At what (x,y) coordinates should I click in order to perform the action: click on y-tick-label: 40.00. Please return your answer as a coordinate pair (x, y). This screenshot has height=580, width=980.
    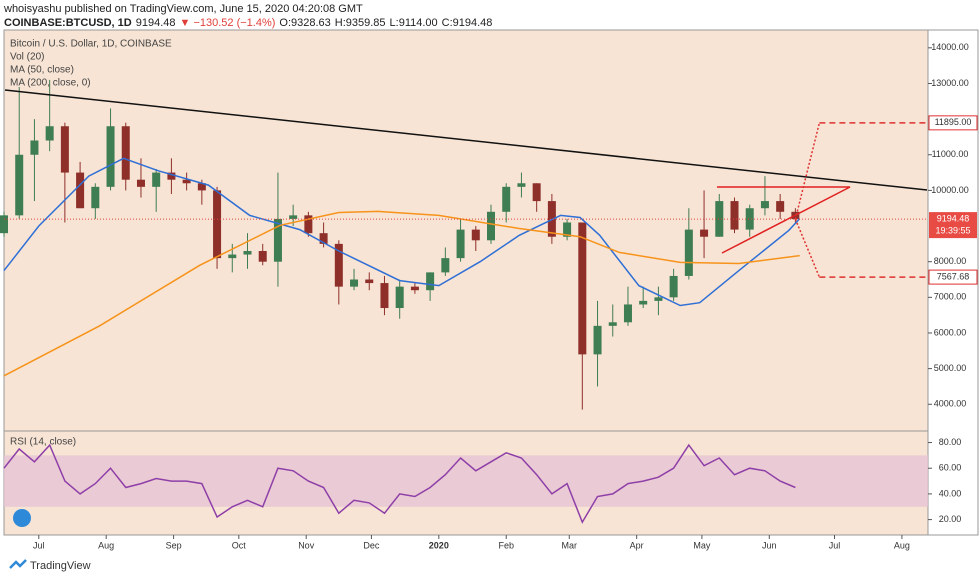
    Looking at the image, I should click on (950, 493).